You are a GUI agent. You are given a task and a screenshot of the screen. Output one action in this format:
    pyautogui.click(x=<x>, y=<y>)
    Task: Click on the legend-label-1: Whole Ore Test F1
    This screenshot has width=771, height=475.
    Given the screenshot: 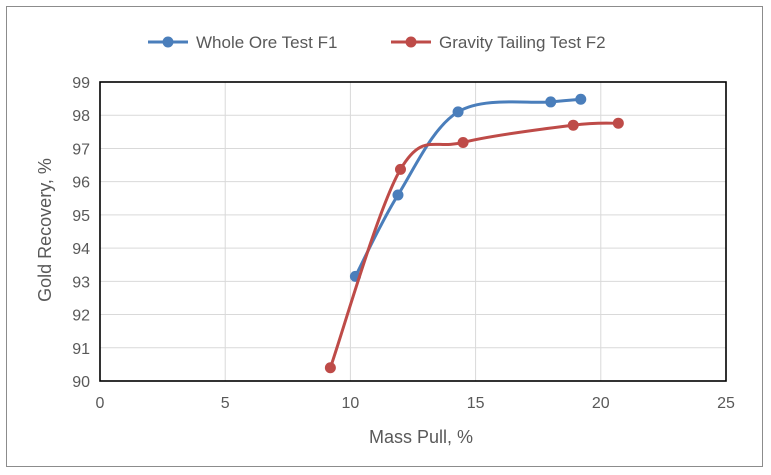 What is the action you would take?
    pyautogui.click(x=266, y=42)
    